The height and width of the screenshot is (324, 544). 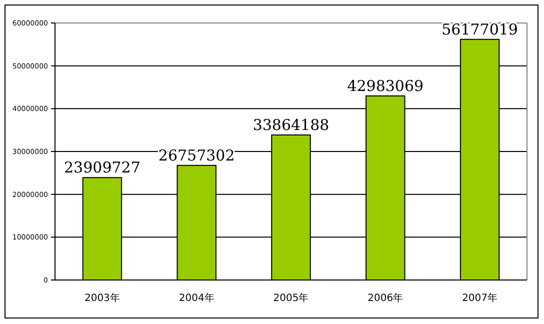 I want to click on data-label: 26757302, so click(x=196, y=155).